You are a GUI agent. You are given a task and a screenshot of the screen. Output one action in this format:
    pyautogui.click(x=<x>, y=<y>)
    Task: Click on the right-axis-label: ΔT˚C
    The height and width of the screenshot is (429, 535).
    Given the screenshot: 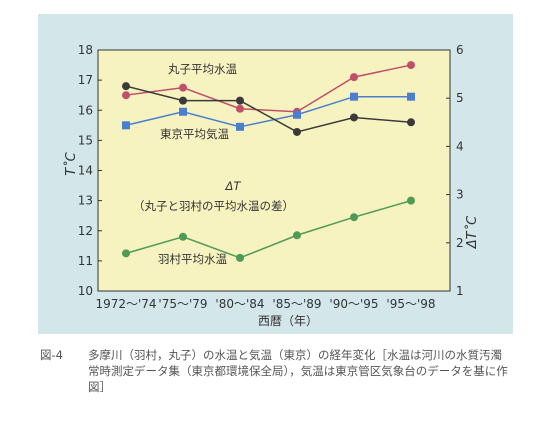 What is the action you would take?
    pyautogui.click(x=472, y=232)
    